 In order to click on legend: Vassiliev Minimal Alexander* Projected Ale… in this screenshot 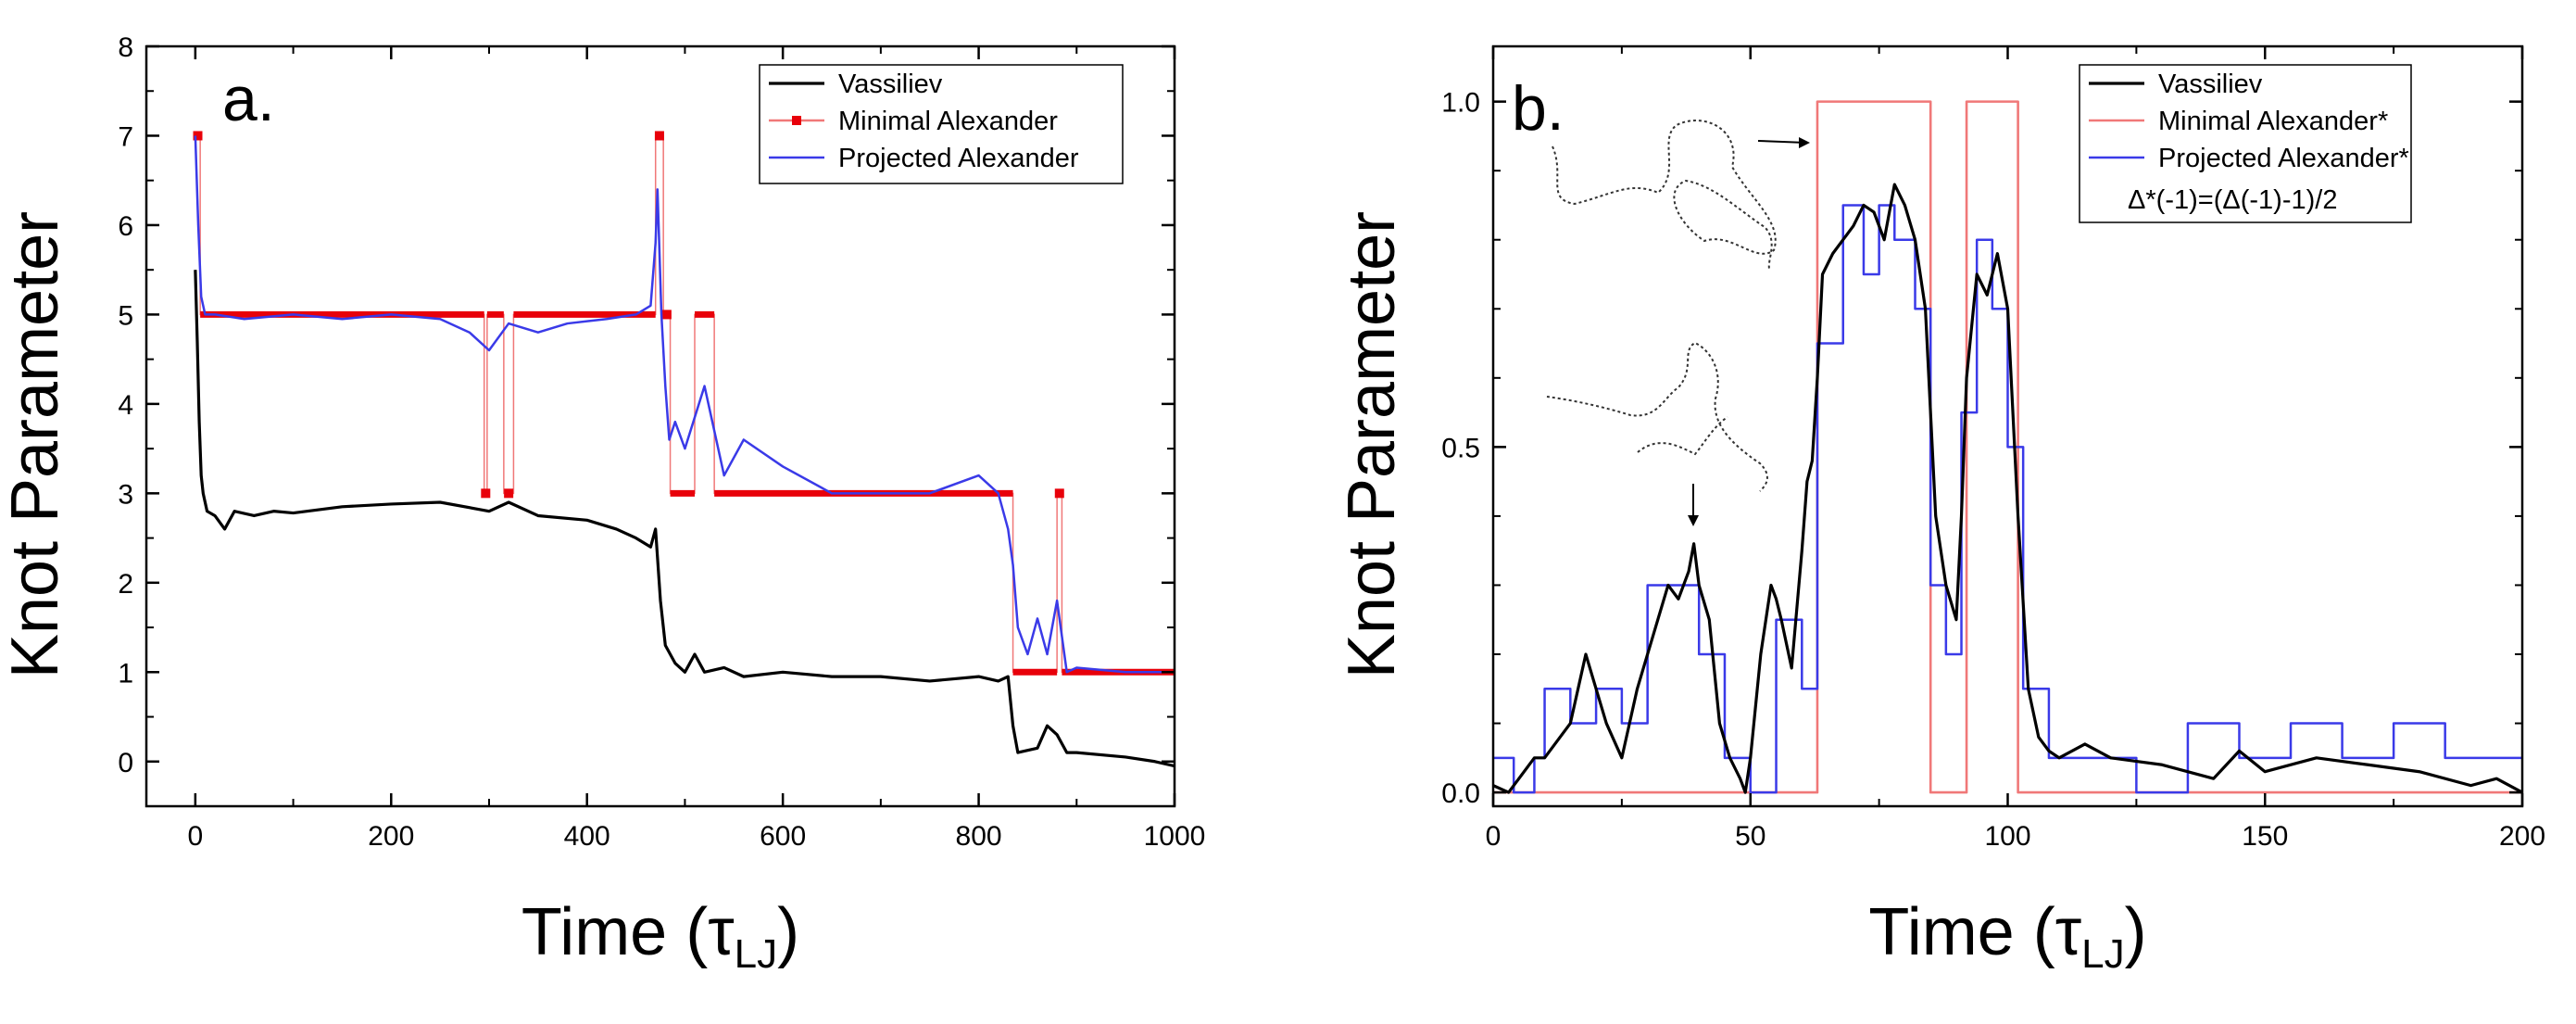, I will do `click(2245, 143)`.